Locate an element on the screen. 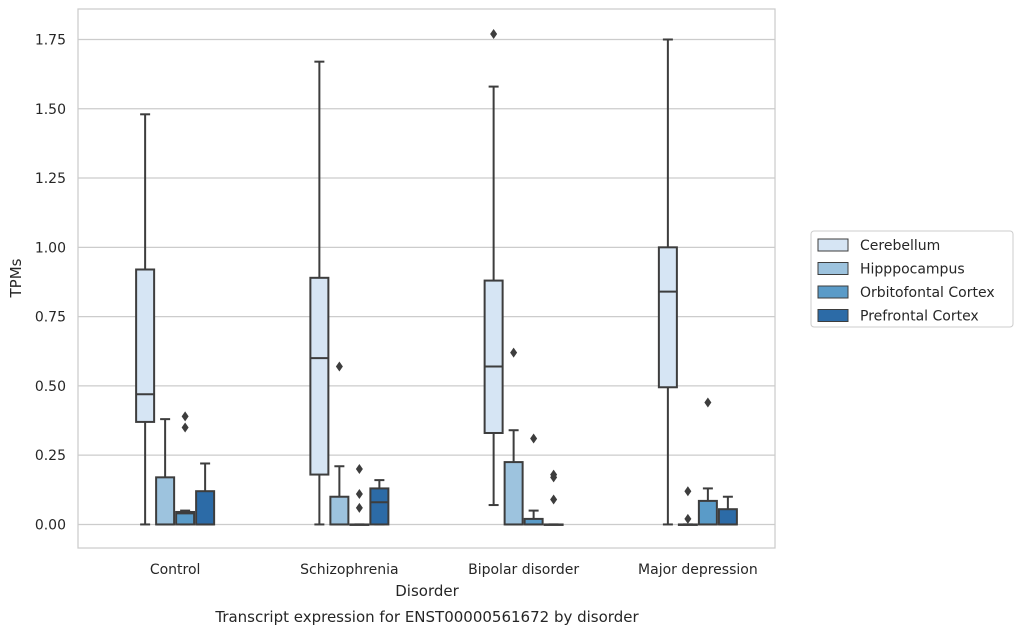 Image resolution: width=1023 pixels, height=634 pixels. y-tick-label: 1.25 is located at coordinates (50, 179).